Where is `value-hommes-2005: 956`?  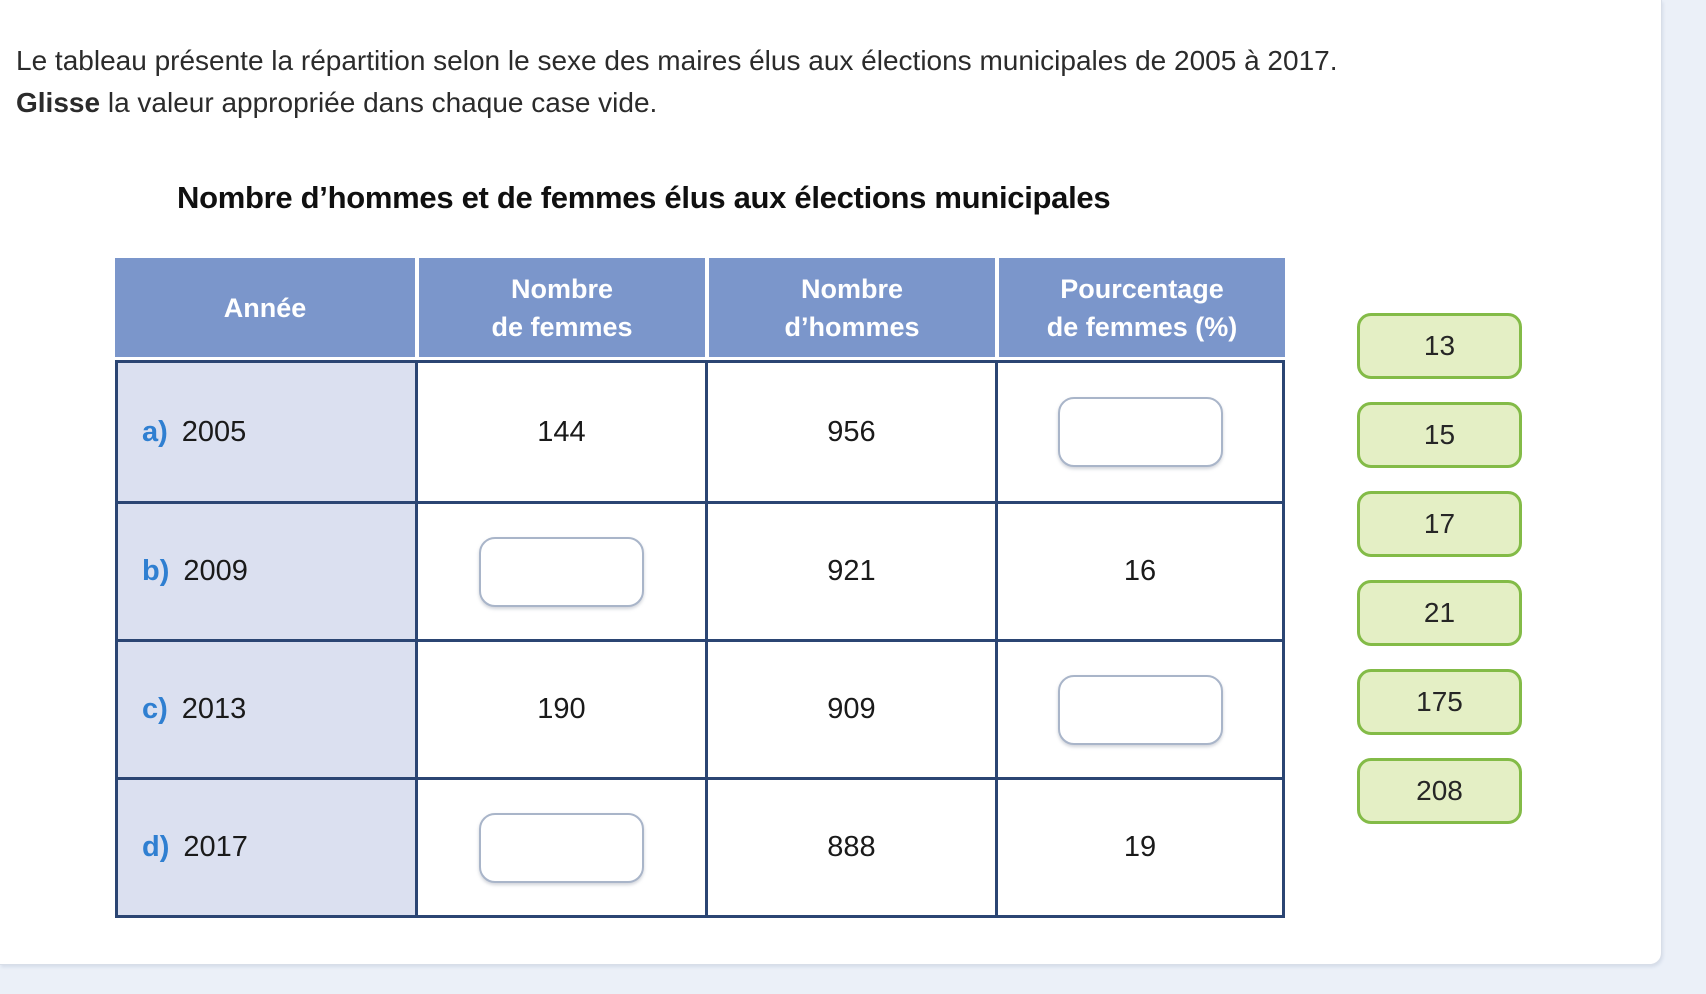
value-hommes-2005: 956 is located at coordinates (851, 431).